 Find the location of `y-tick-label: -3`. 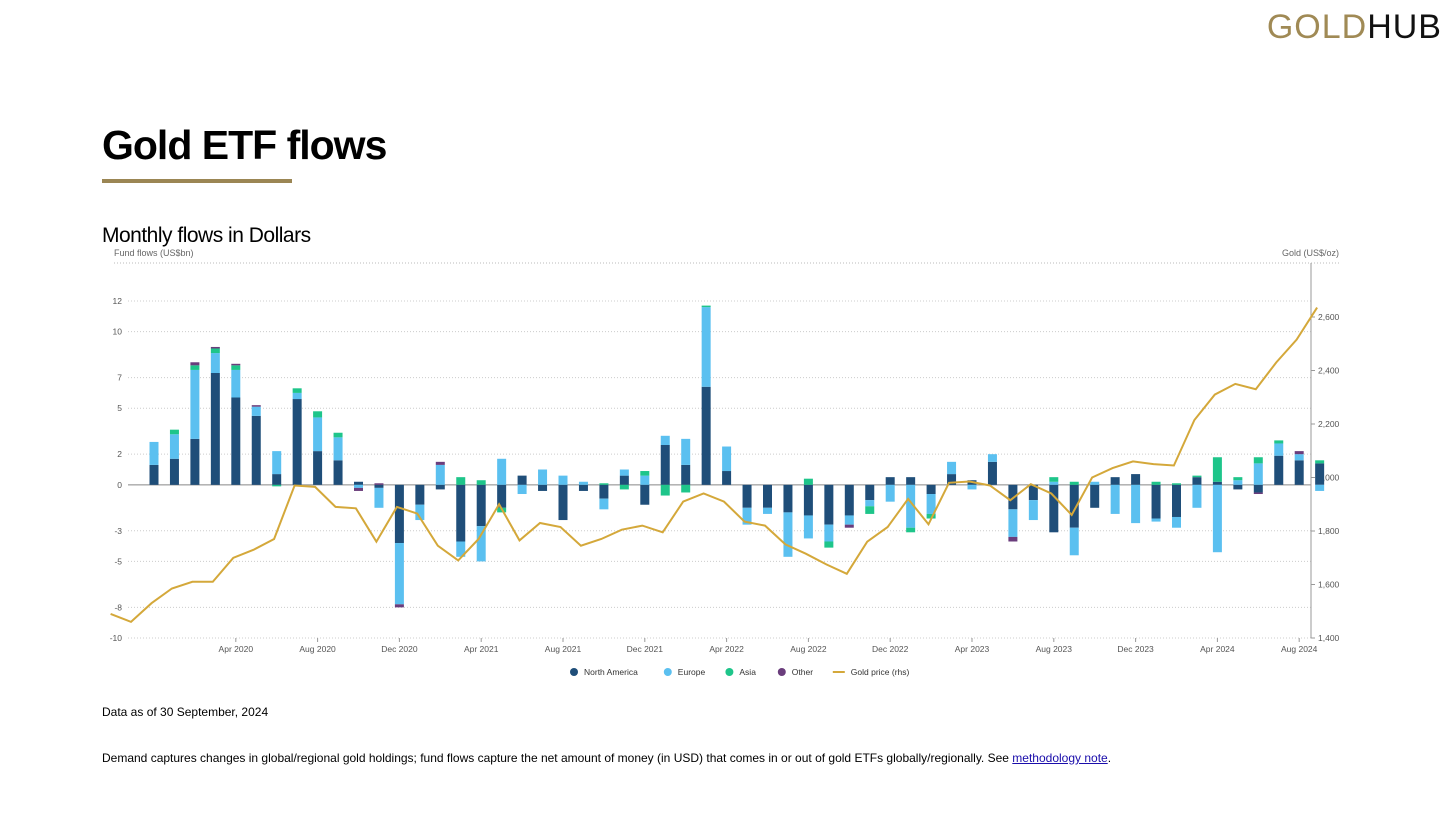

y-tick-label: -3 is located at coordinates (118, 531).